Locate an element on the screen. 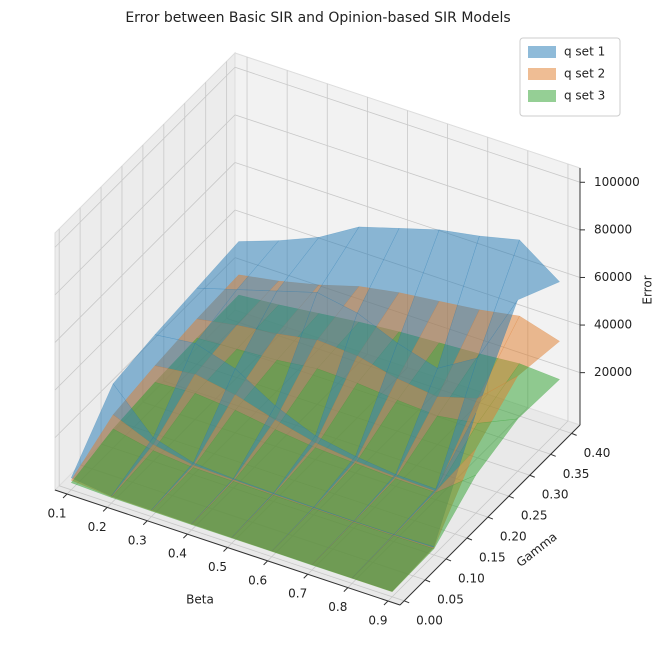 This screenshot has height=662, width=660. z-tick-label: 100000 is located at coordinates (617, 182).